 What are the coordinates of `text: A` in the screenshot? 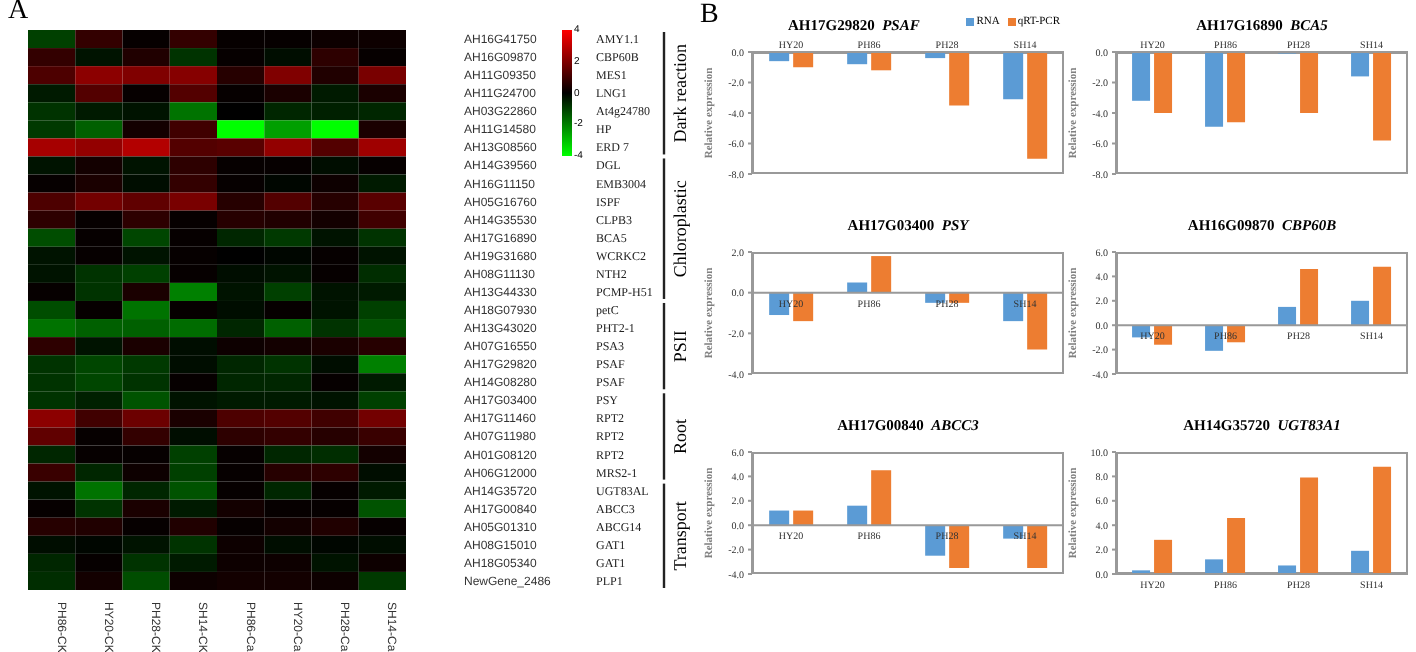 It's located at (18, 14).